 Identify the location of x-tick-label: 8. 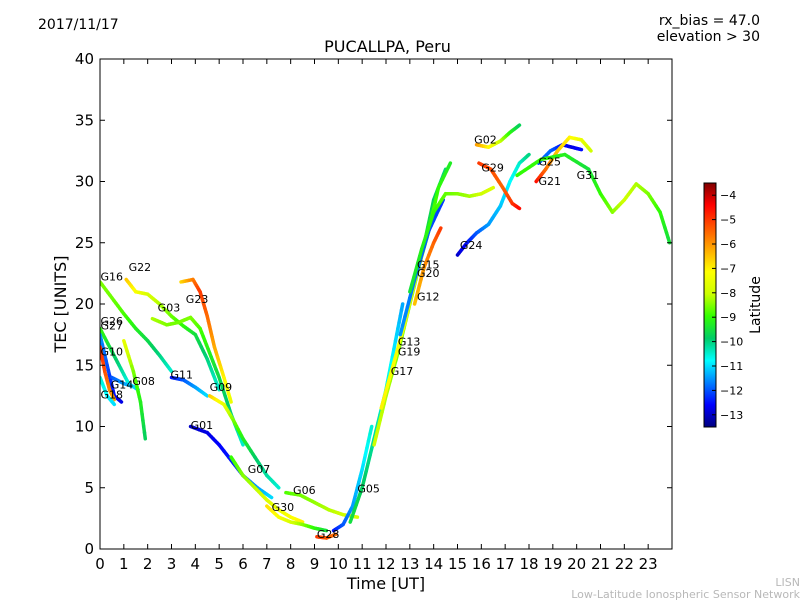
(291, 564).